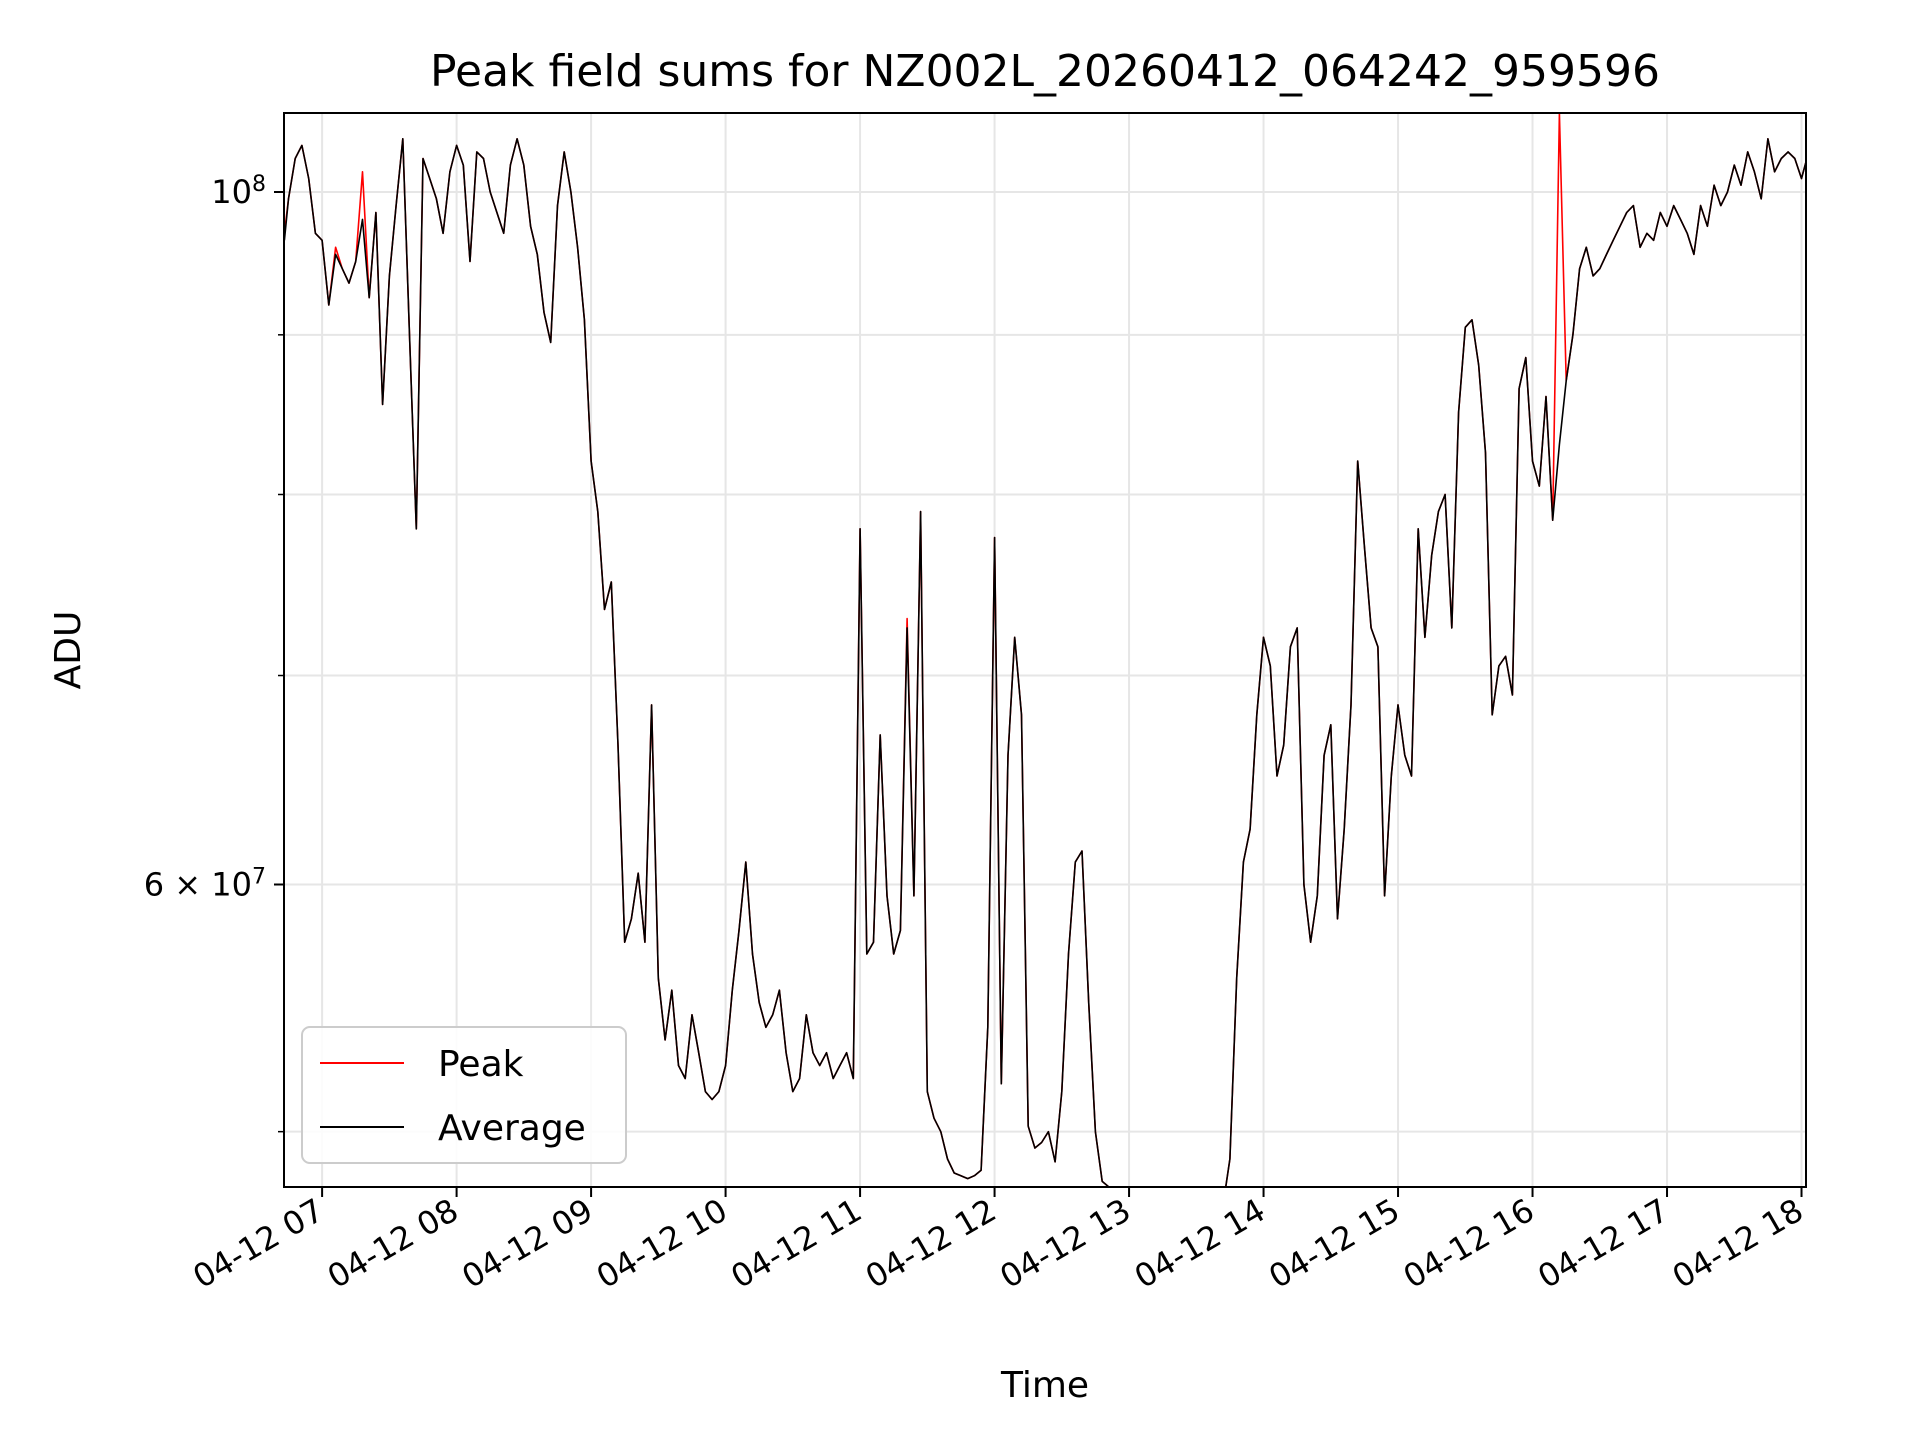  Describe the element at coordinates (205, 884) in the screenshot. I see `y-tick-label: 6 × 107` at that location.